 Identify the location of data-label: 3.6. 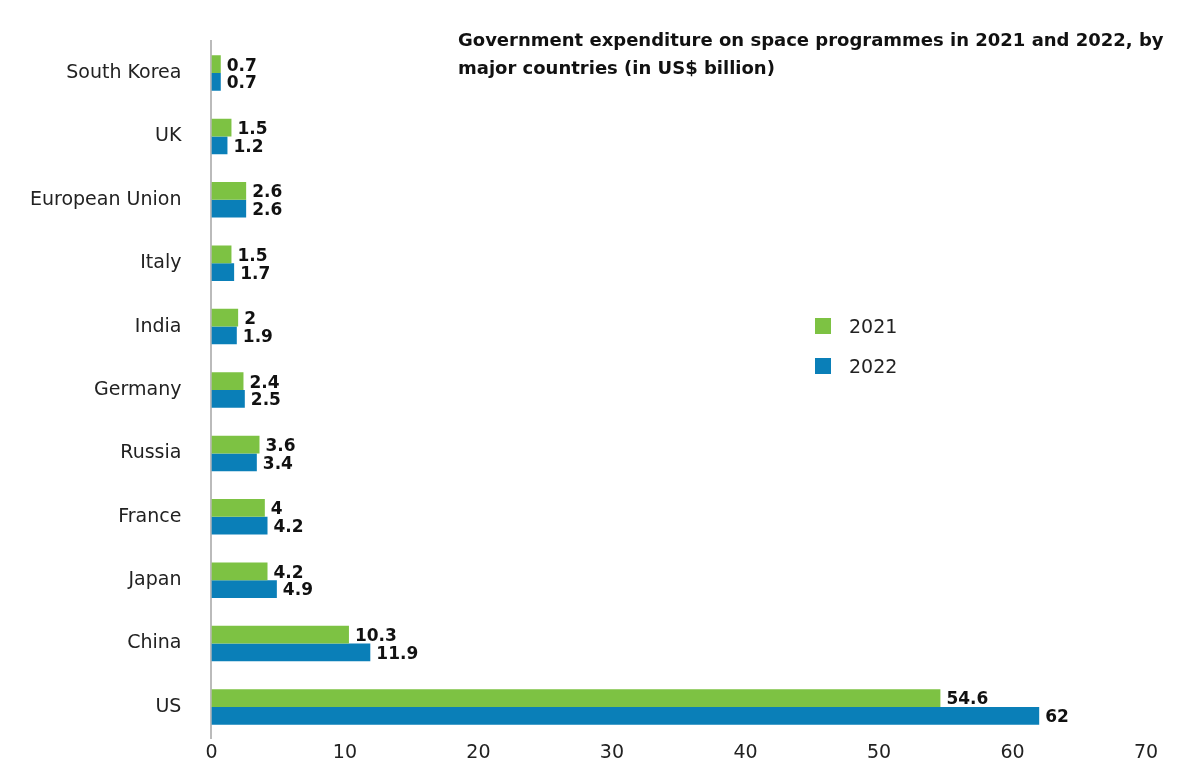
(280, 444).